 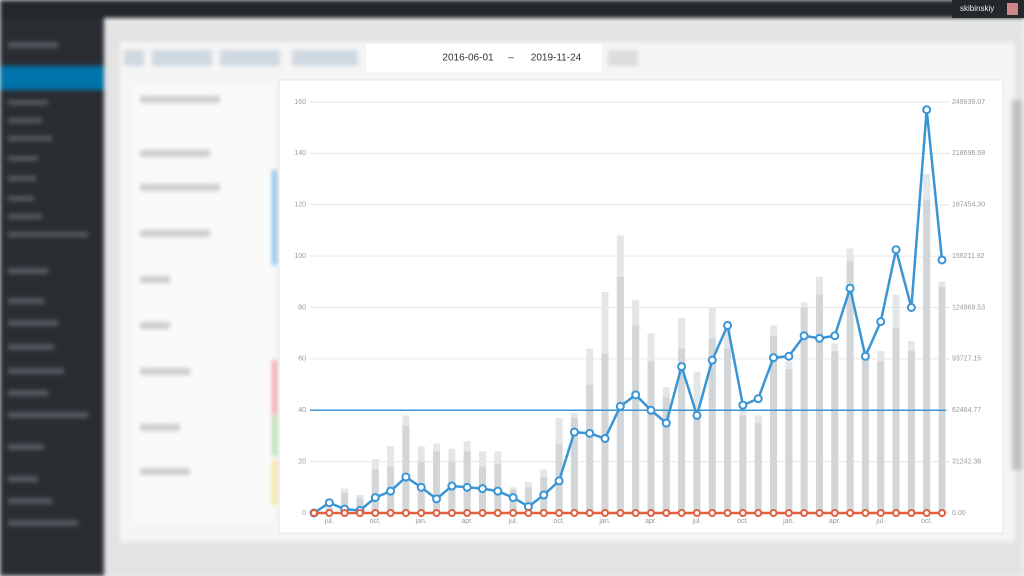 I want to click on y2-tick-label: 93727.15, so click(x=966, y=359).